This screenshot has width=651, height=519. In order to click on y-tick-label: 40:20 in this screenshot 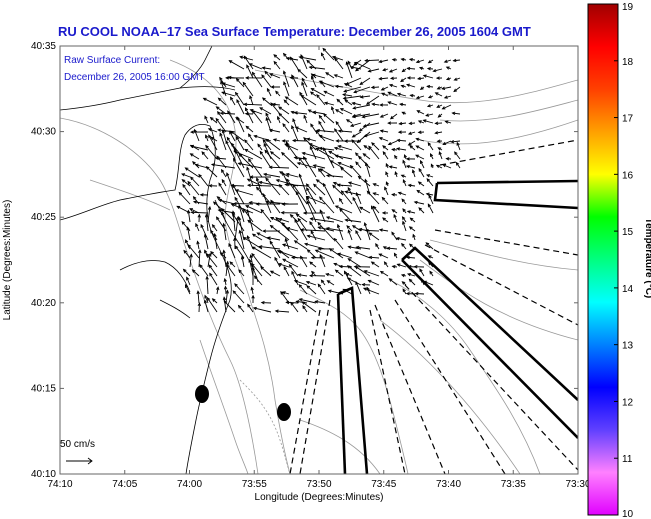, I will do `click(43, 303)`.